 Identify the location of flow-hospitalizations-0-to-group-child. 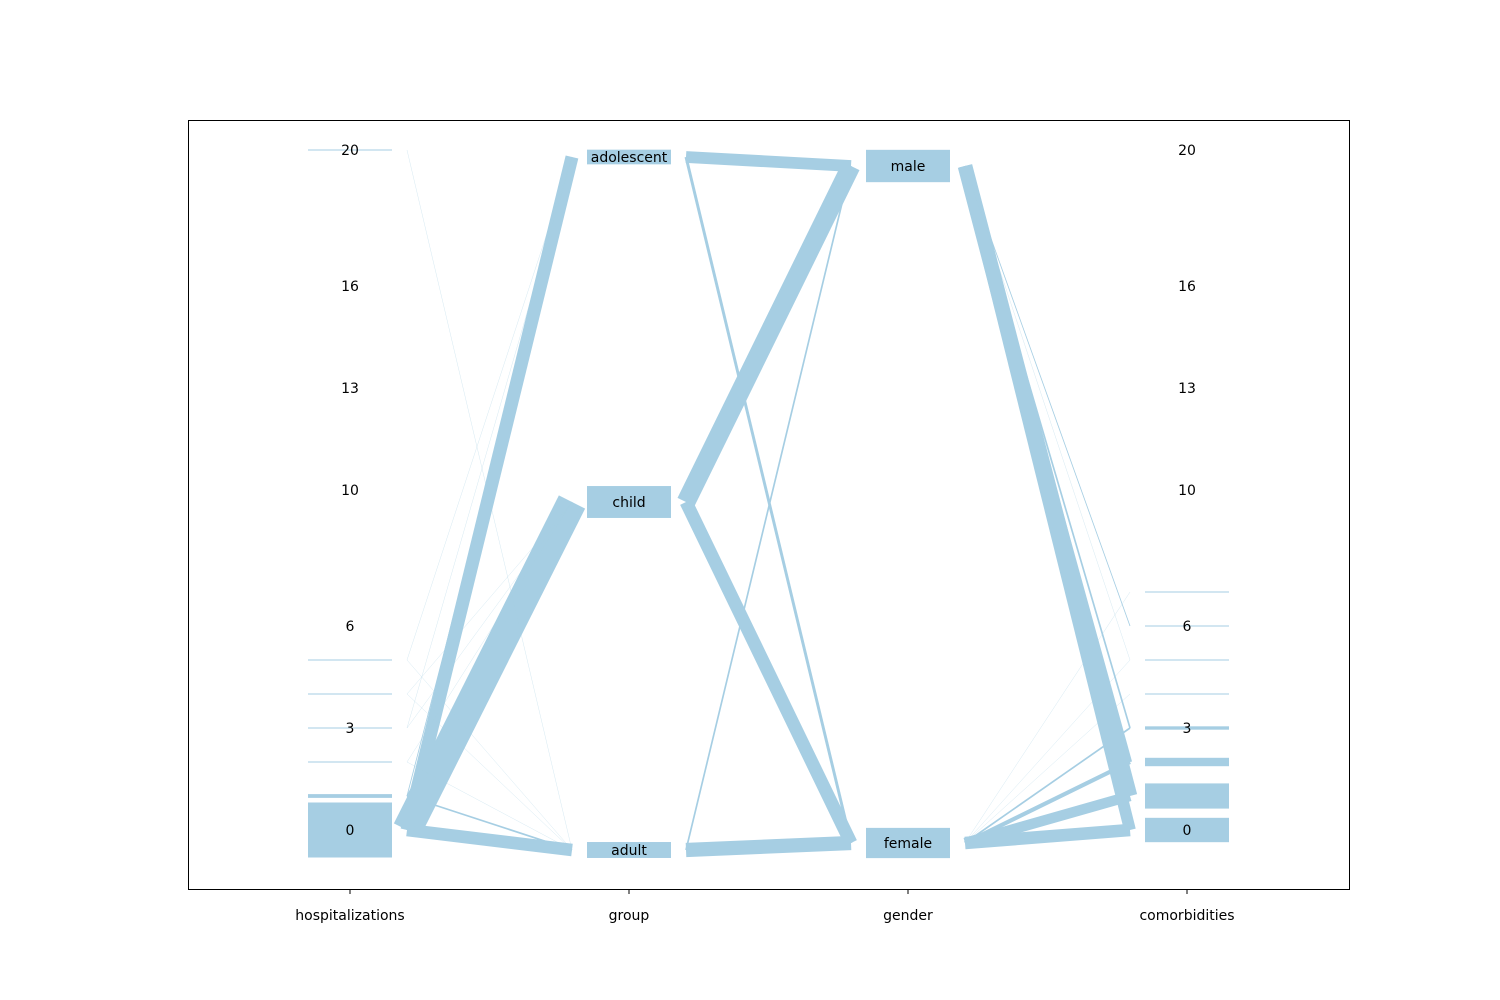
(489, 666).